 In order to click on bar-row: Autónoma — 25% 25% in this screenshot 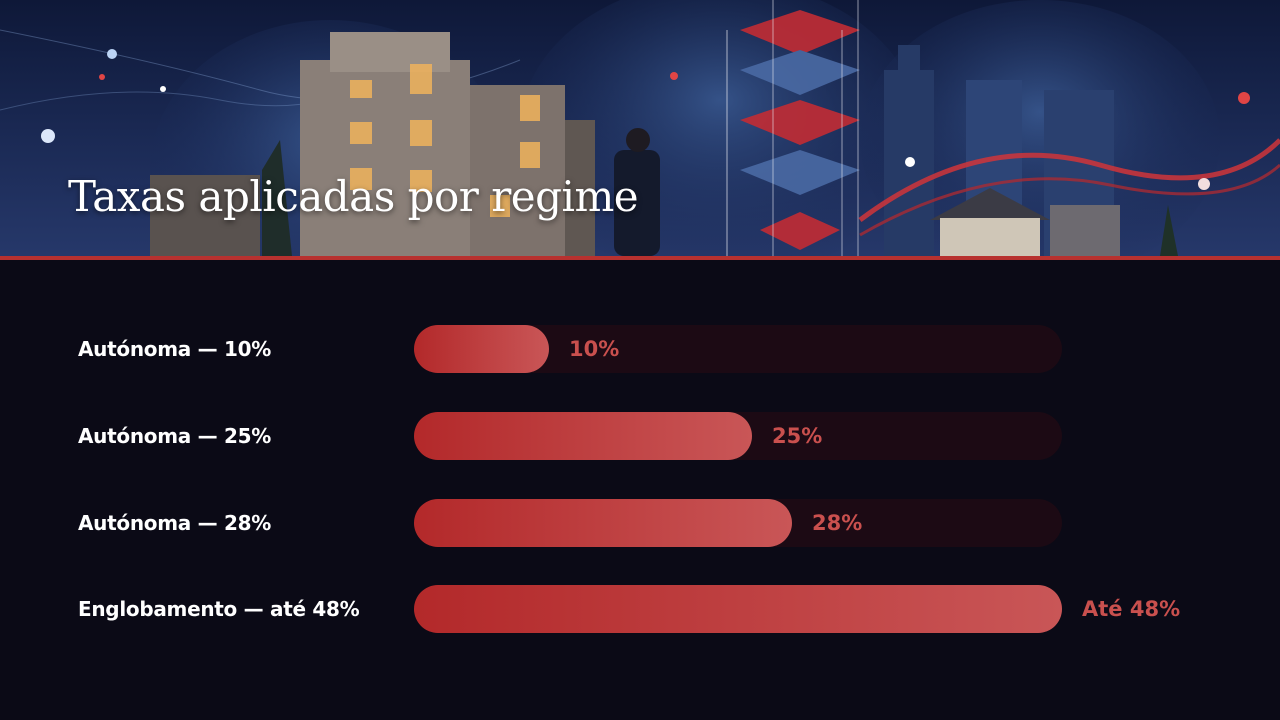, I will do `click(640, 436)`.